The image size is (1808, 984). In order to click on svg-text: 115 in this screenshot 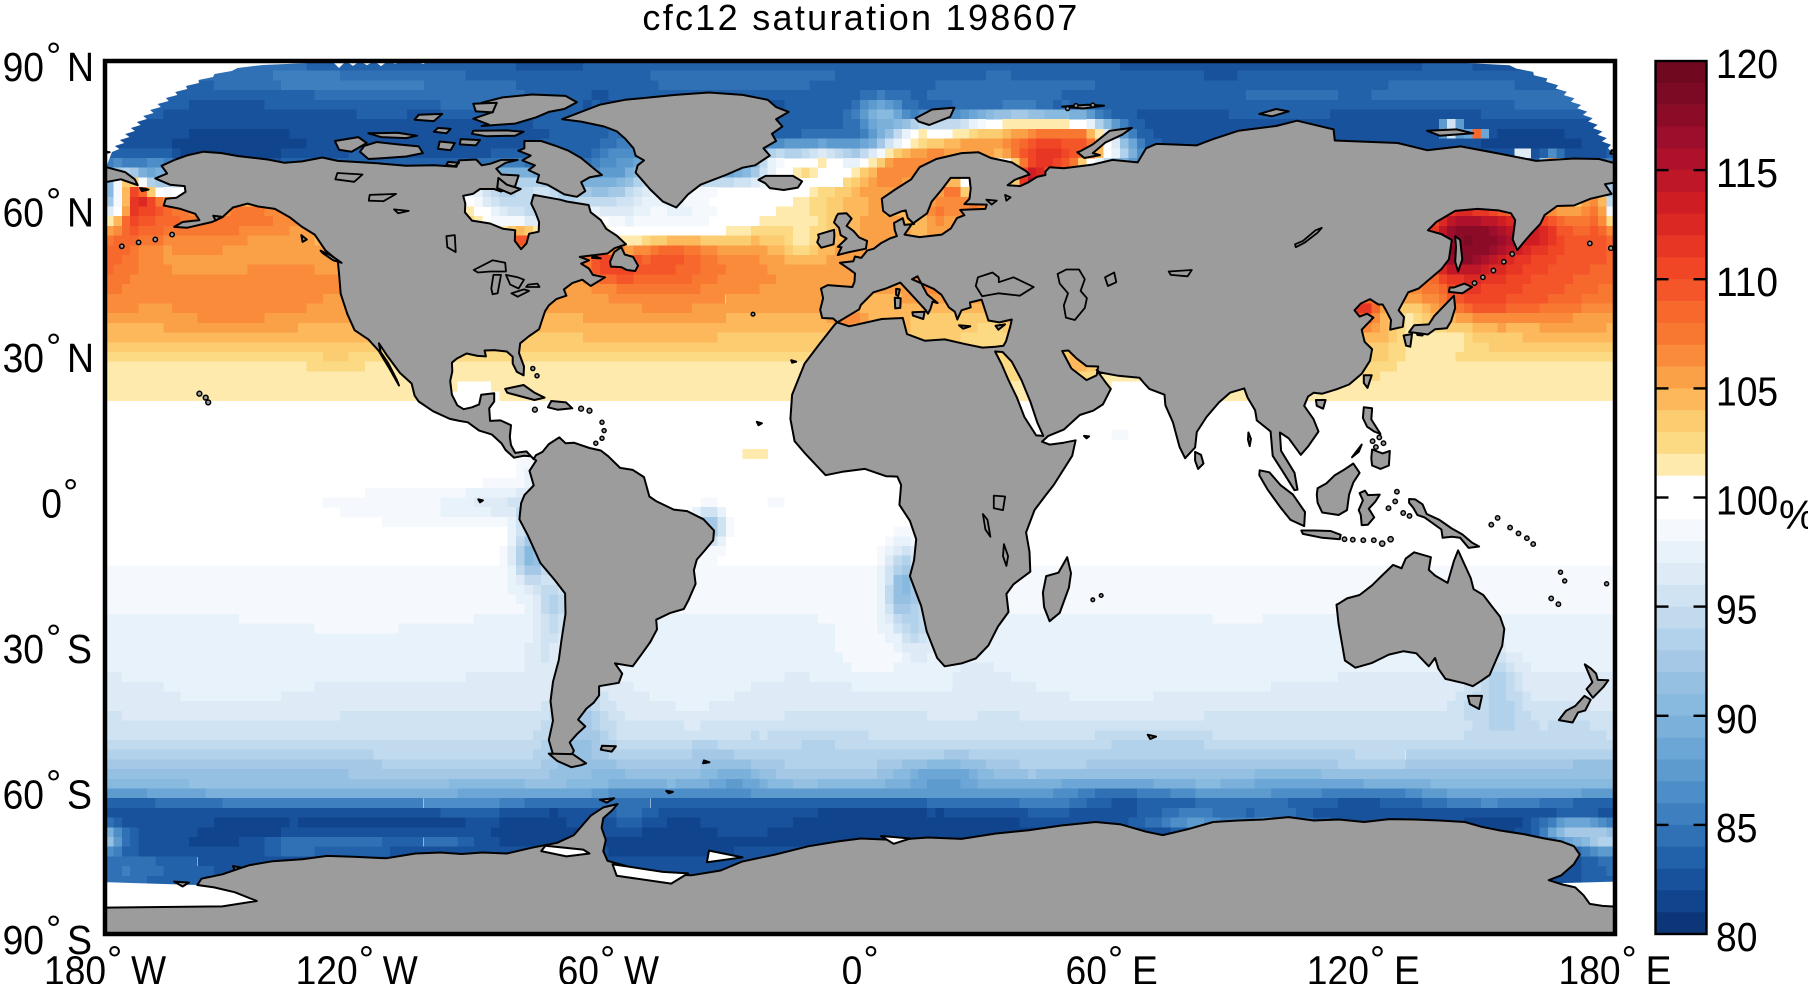, I will do `click(1747, 173)`.